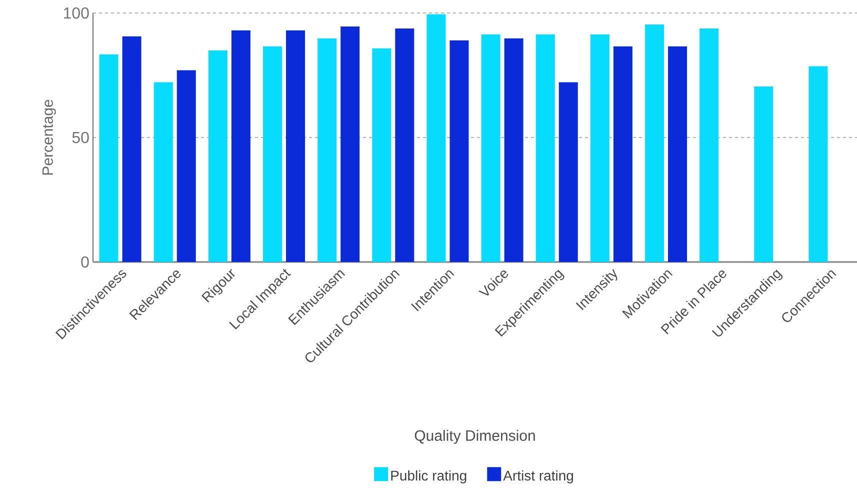 This screenshot has width=857, height=488. What do you see at coordinates (474, 437) in the screenshot?
I see `x-axis-title: Quality Dimension` at bounding box center [474, 437].